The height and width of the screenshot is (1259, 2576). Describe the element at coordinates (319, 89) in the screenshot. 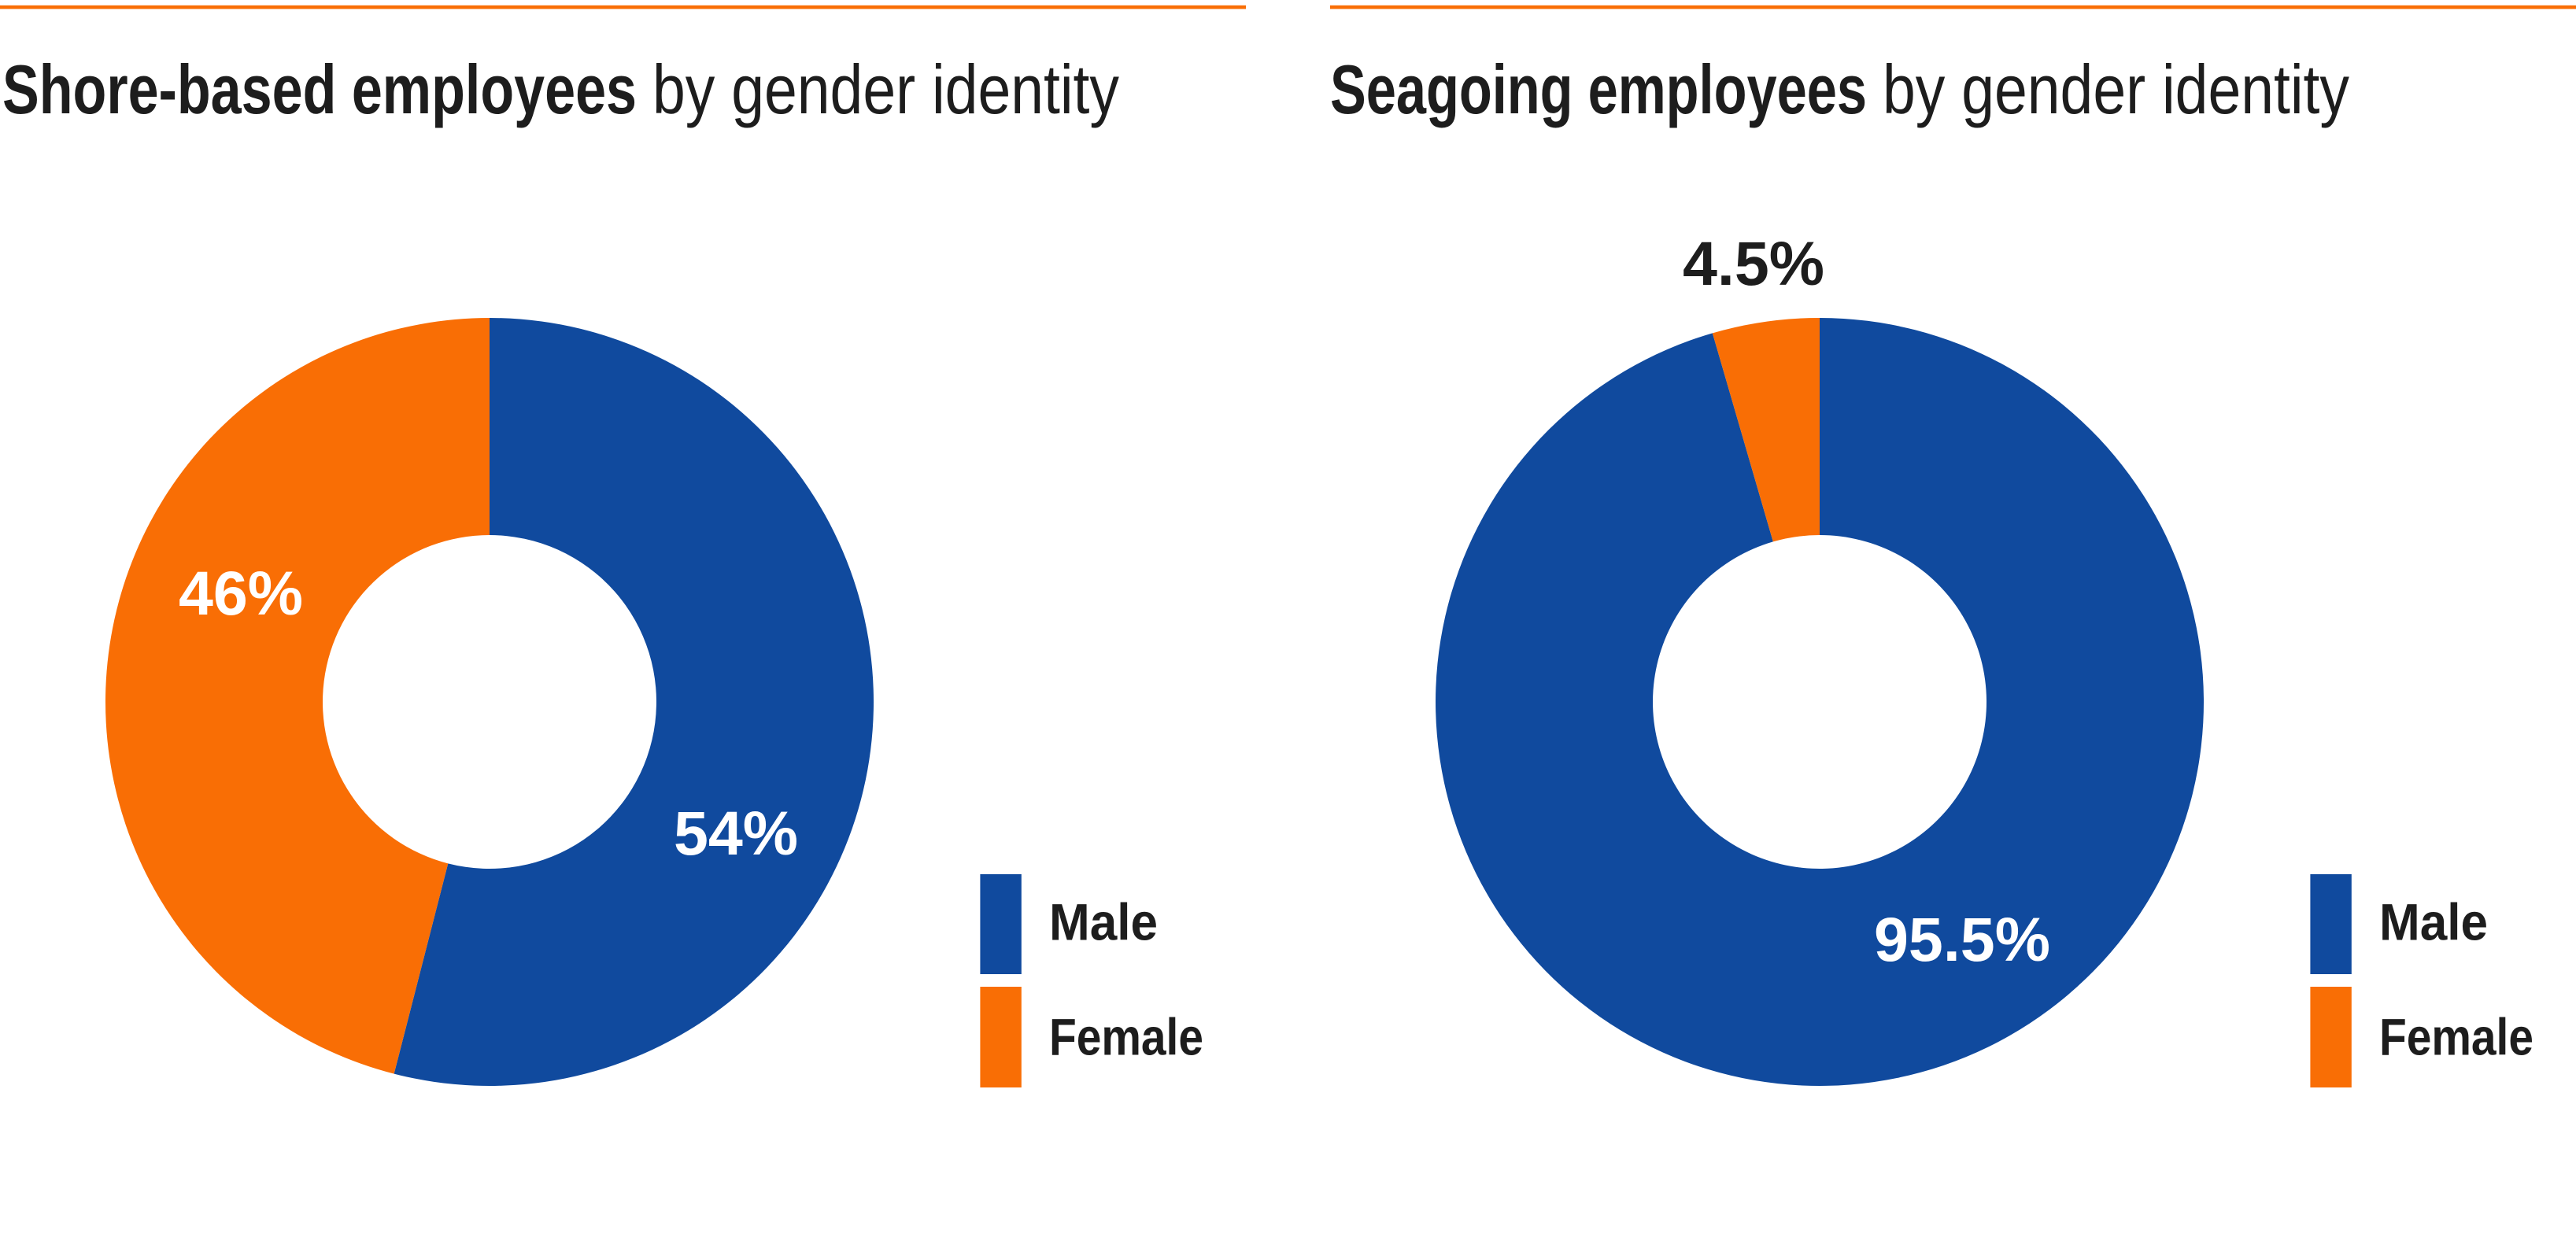

I see `svg-text: Shore-based employees` at that location.